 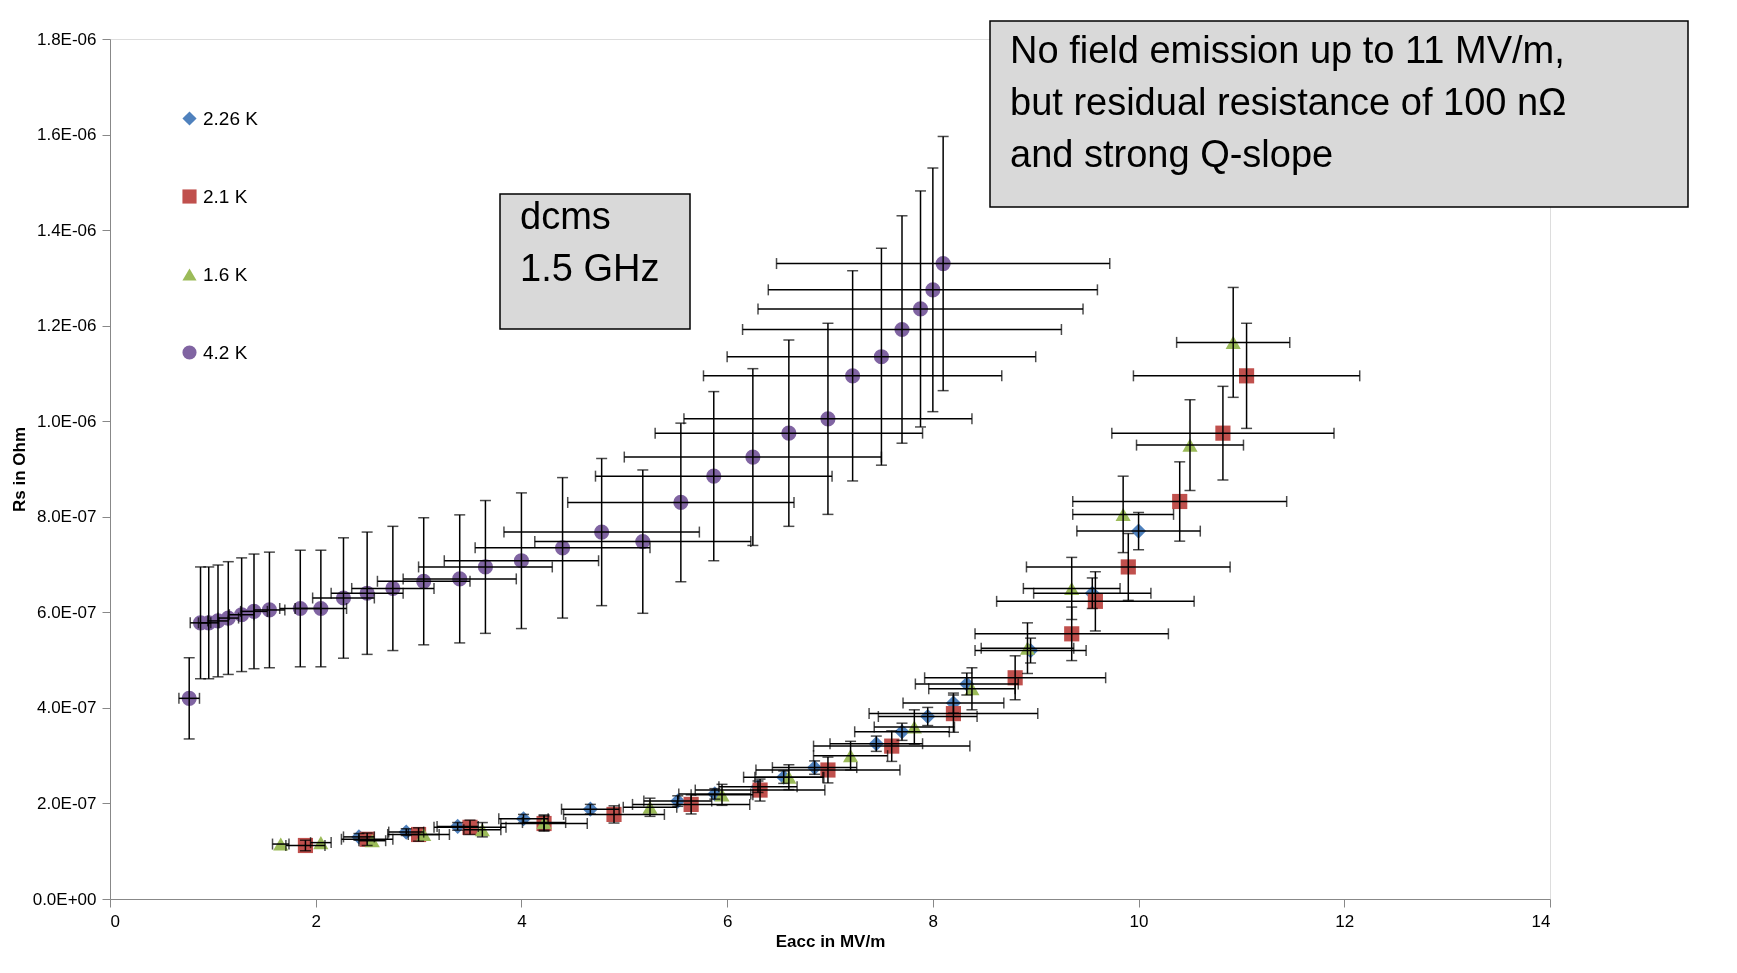 What do you see at coordinates (66, 135) in the screenshot?
I see `y-tick-label: 1.6E-06` at bounding box center [66, 135].